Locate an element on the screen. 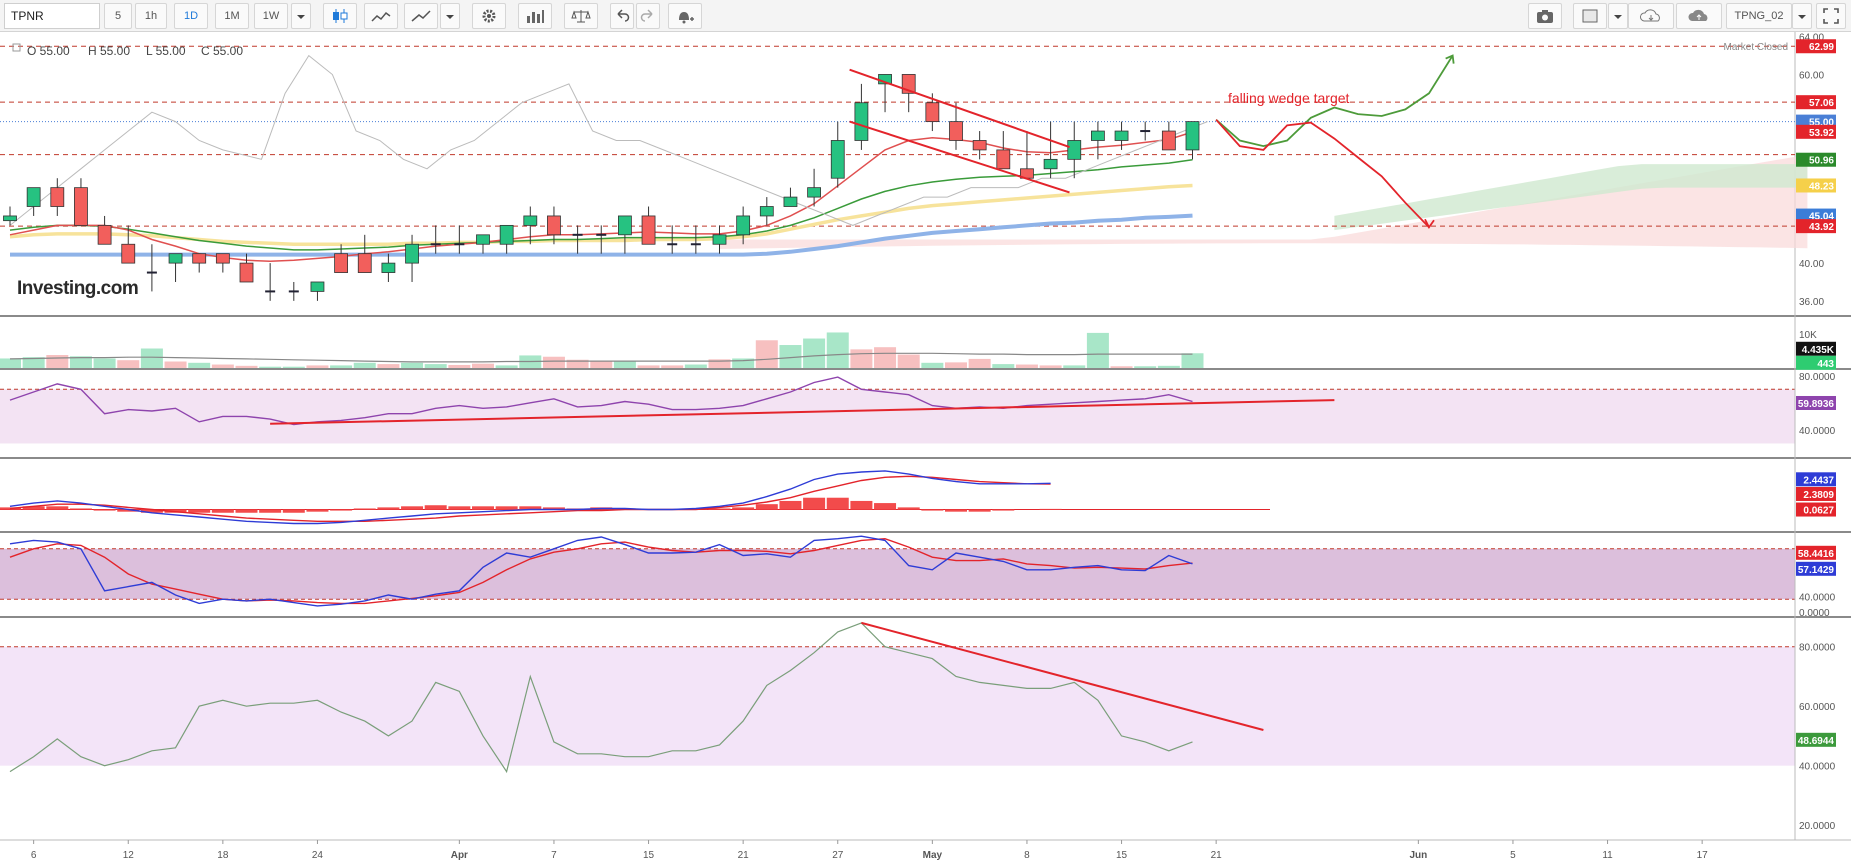 The height and width of the screenshot is (867, 1851). time-tick-label: 17 is located at coordinates (1703, 855).